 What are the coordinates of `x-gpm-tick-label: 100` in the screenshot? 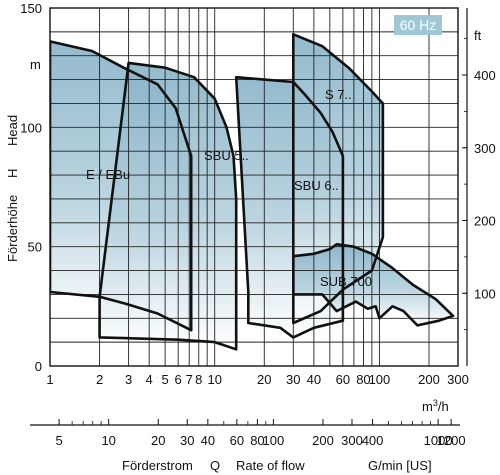 It's located at (274, 440).